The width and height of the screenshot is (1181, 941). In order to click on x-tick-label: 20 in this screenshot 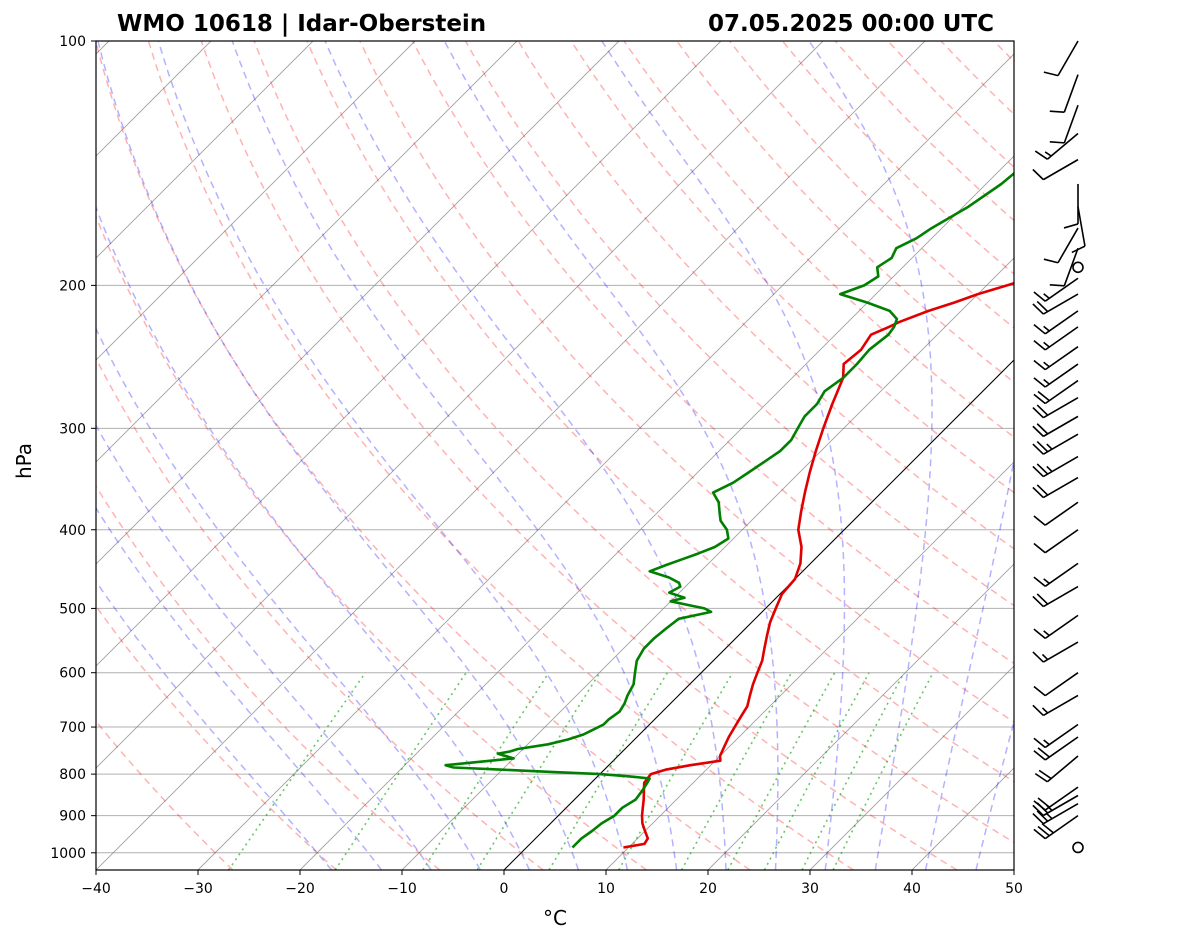, I will do `click(708, 889)`.